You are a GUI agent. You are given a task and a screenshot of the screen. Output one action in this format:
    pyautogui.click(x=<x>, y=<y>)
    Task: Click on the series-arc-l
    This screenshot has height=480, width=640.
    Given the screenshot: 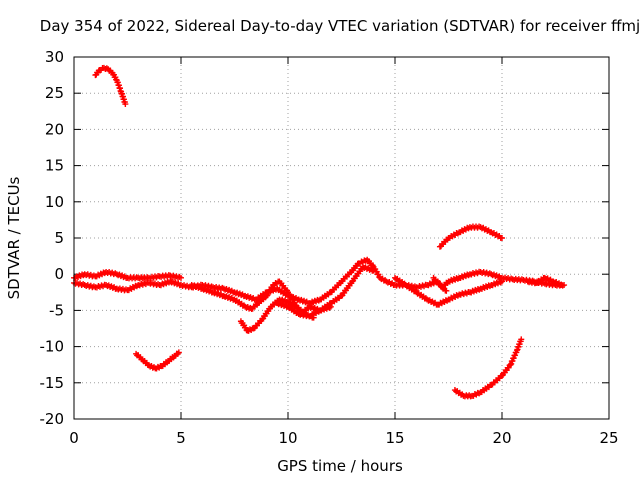 What is the action you would take?
    pyautogui.click(x=488, y=368)
    